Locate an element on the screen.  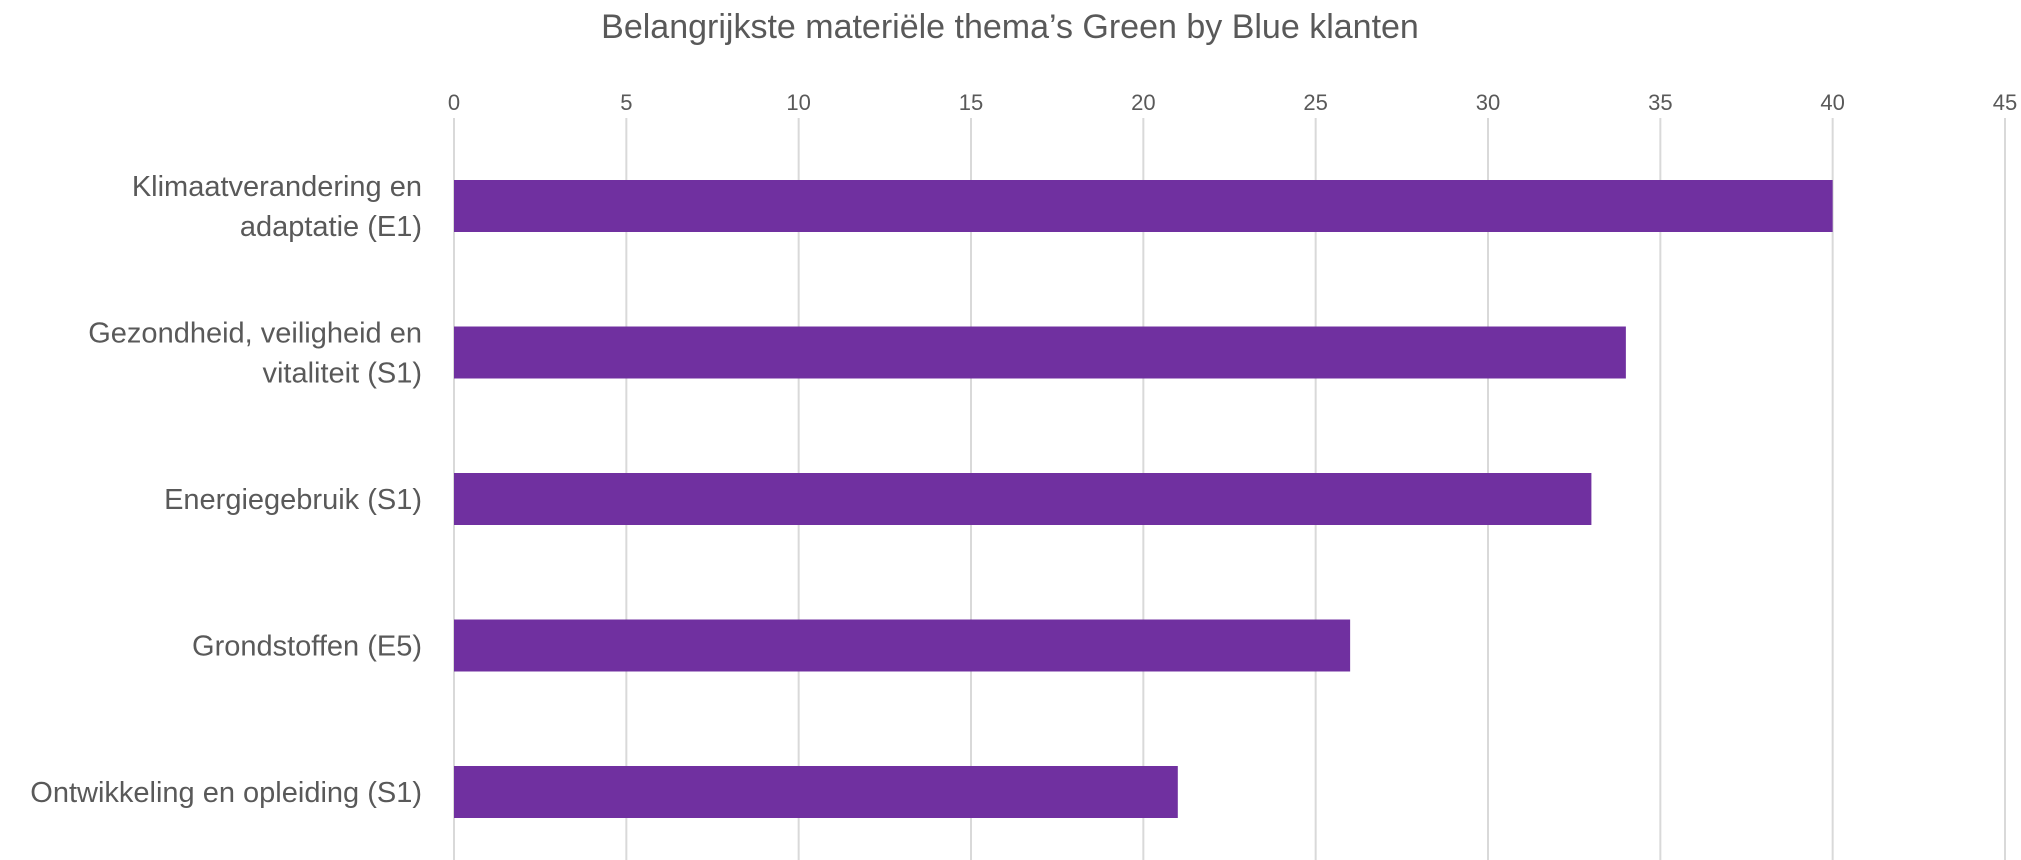
category-label-line: vitaliteit (S1) is located at coordinates (342, 374).